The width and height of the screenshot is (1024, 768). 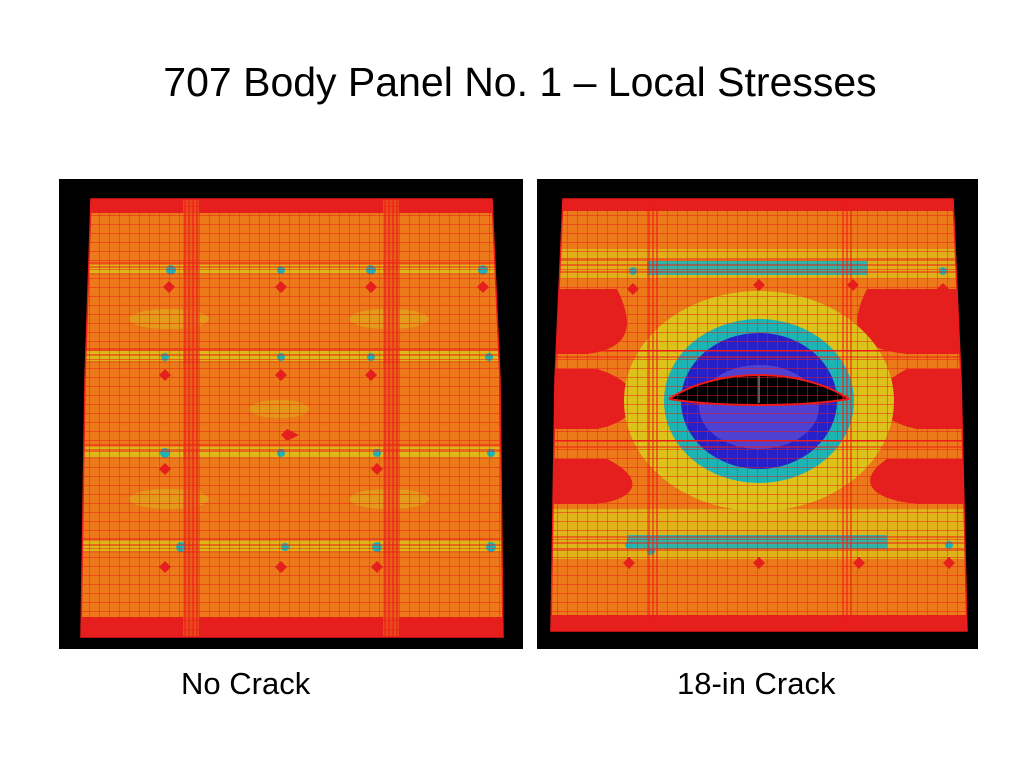 What do you see at coordinates (756, 683) in the screenshot?
I see `caption-18-in-crack: 18-in Crack` at bounding box center [756, 683].